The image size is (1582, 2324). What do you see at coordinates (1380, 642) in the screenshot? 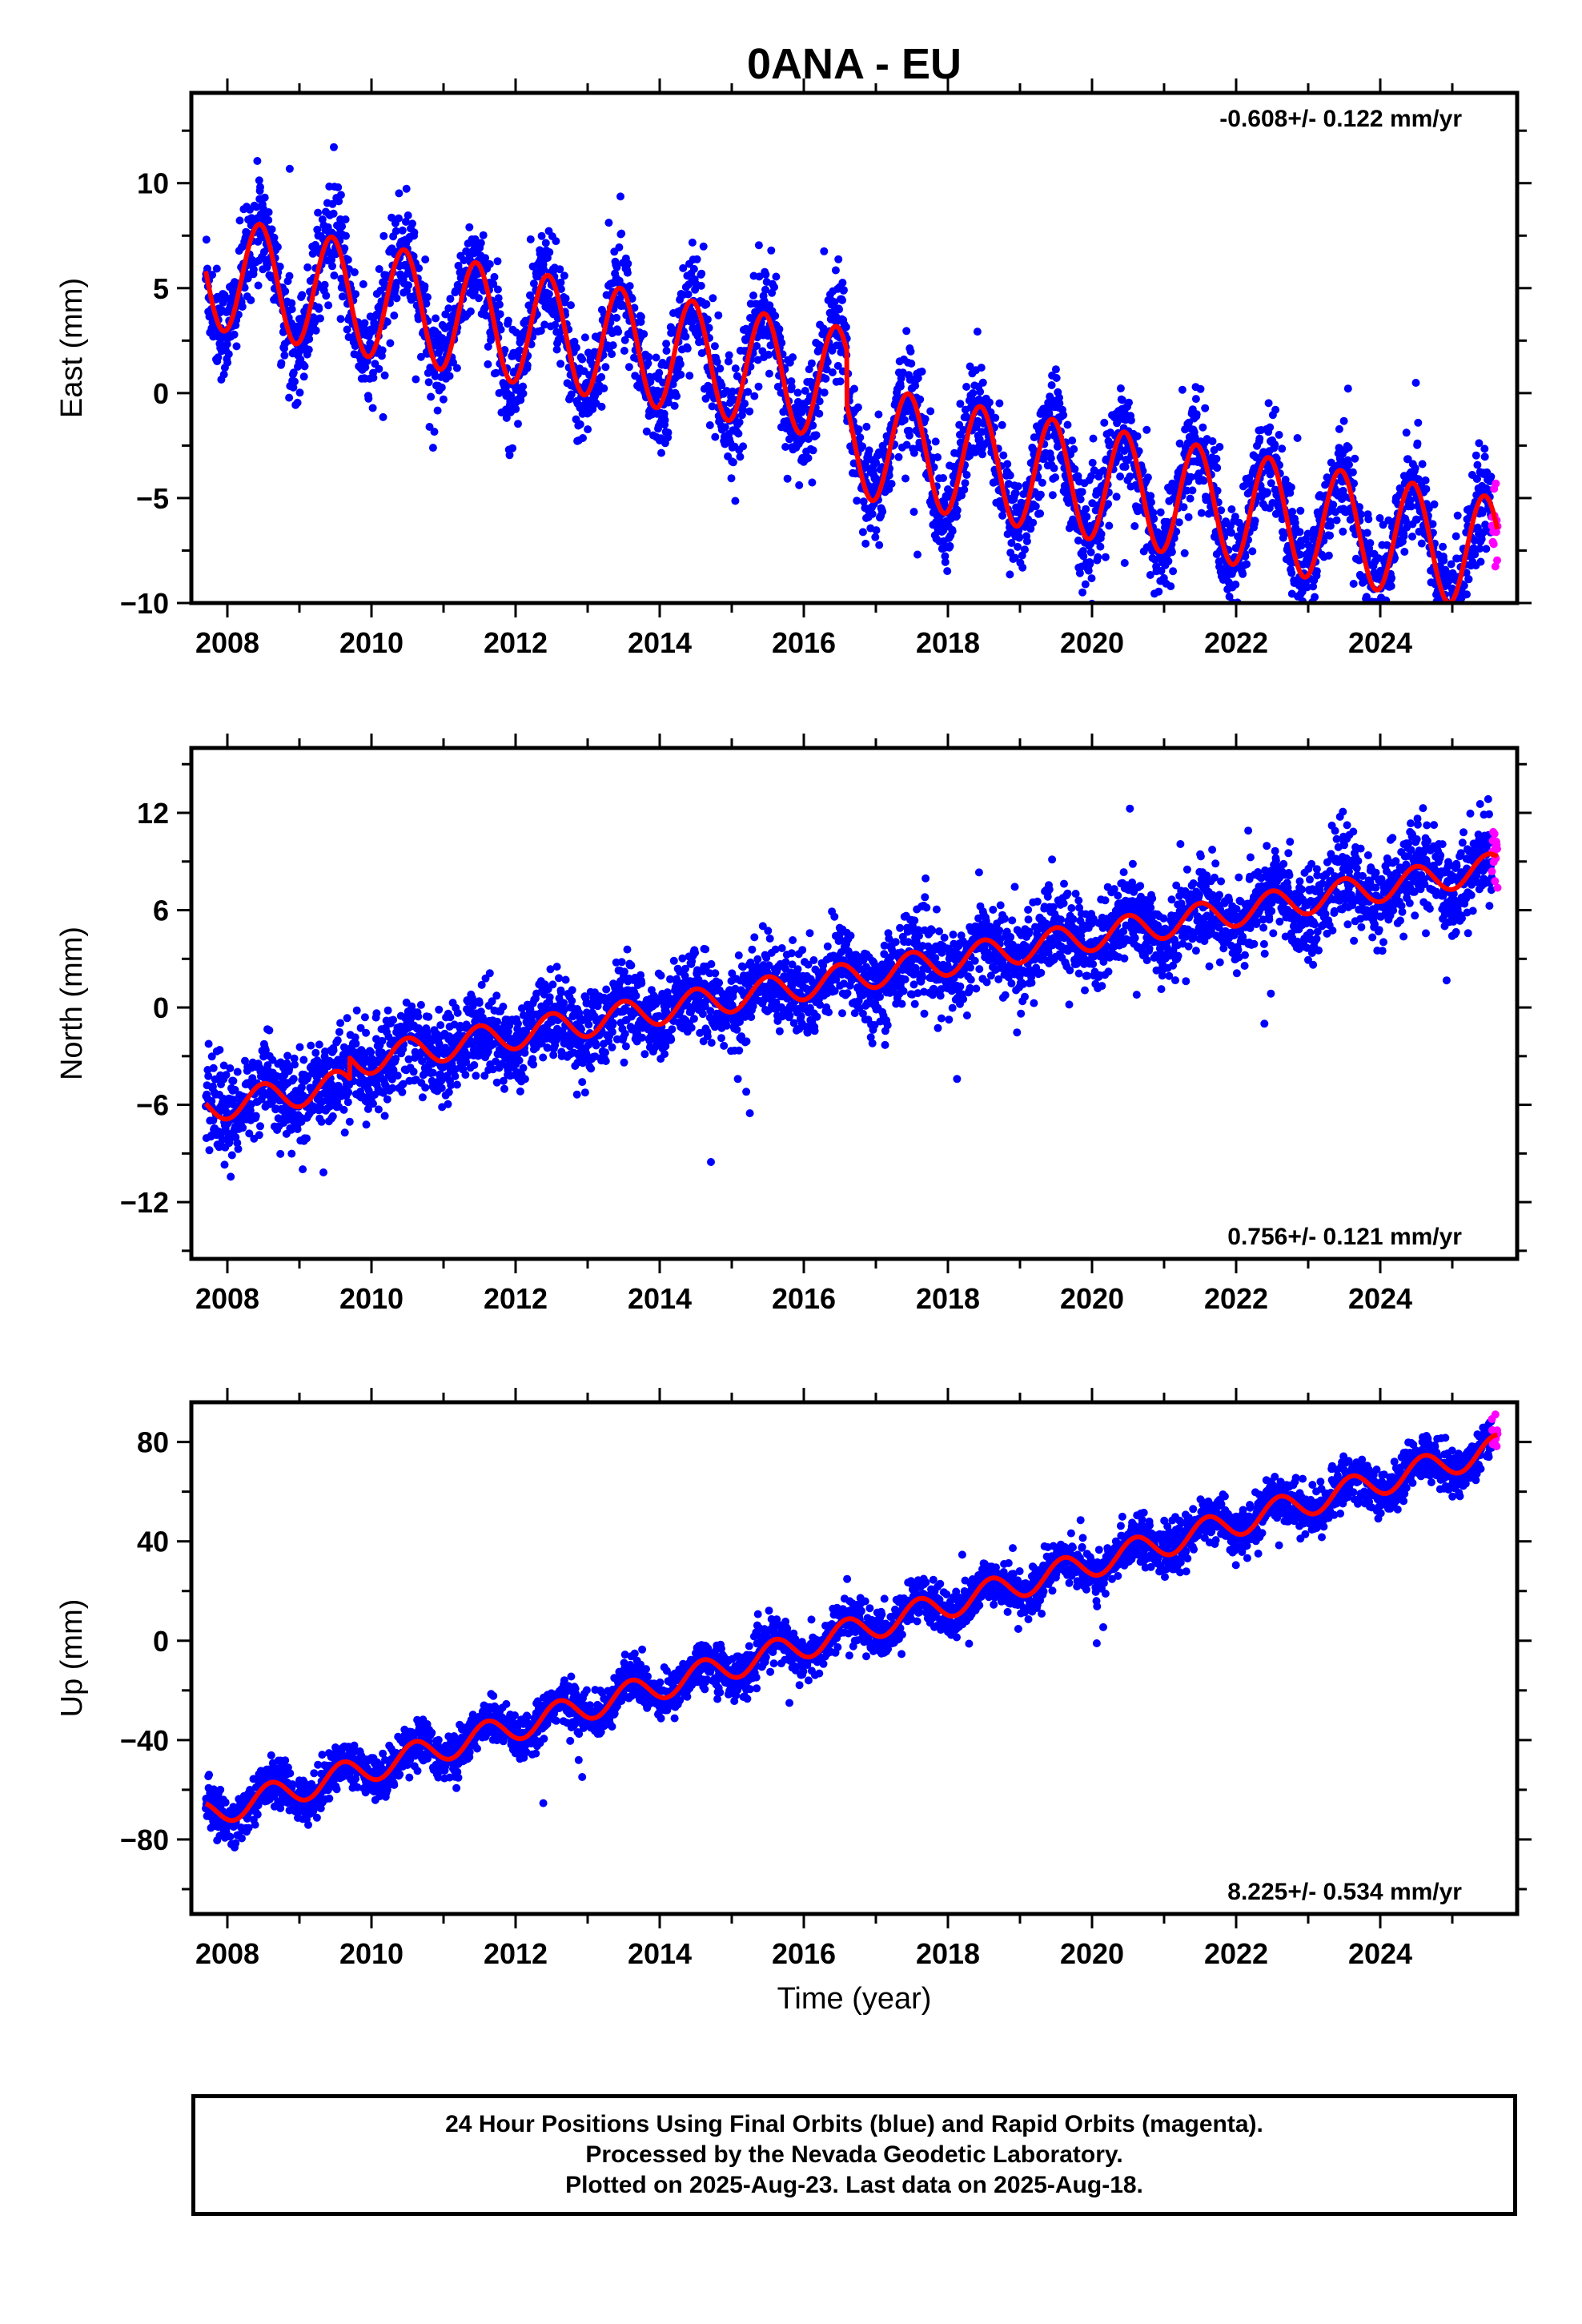
I see `x-tick-label: 2024` at bounding box center [1380, 642].